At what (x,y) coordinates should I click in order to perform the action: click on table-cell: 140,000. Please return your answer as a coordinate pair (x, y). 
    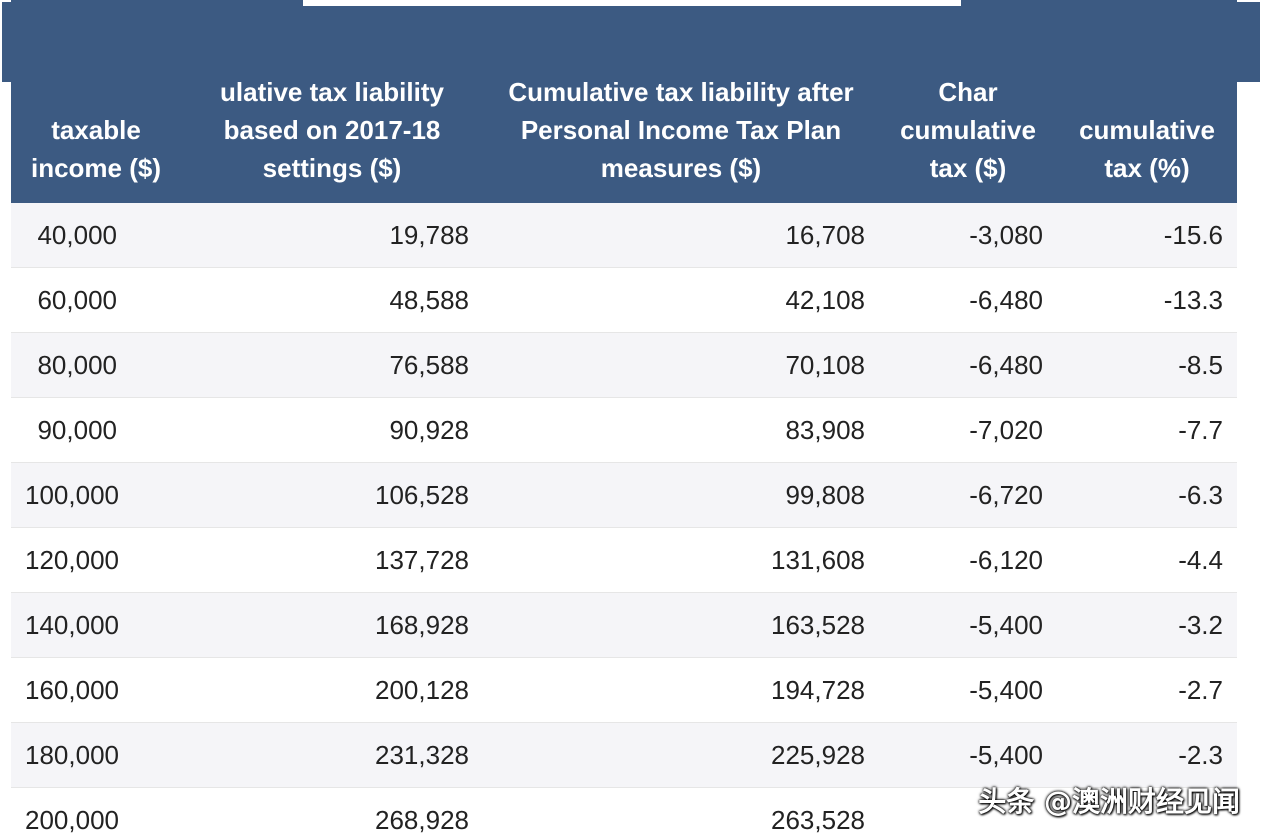
    Looking at the image, I should click on (96, 625).